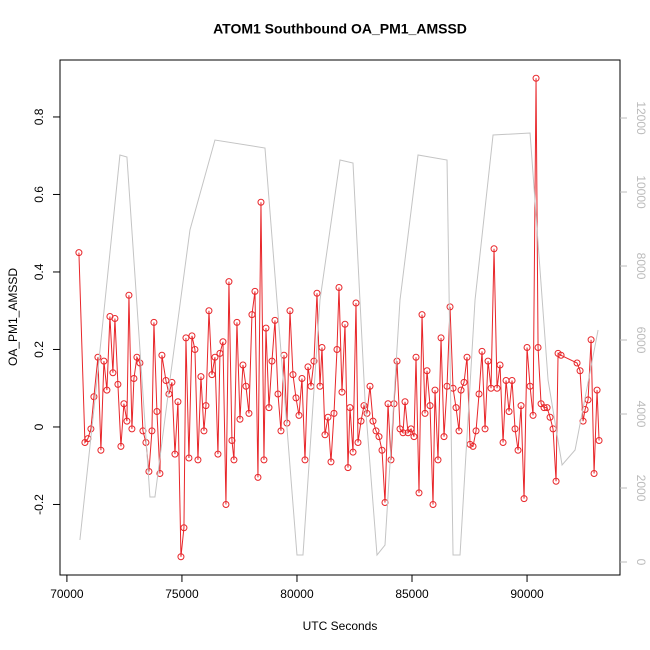 The width and height of the screenshot is (650, 650). Describe the element at coordinates (641, 562) in the screenshot. I see `y2-tick-label: 0` at that location.